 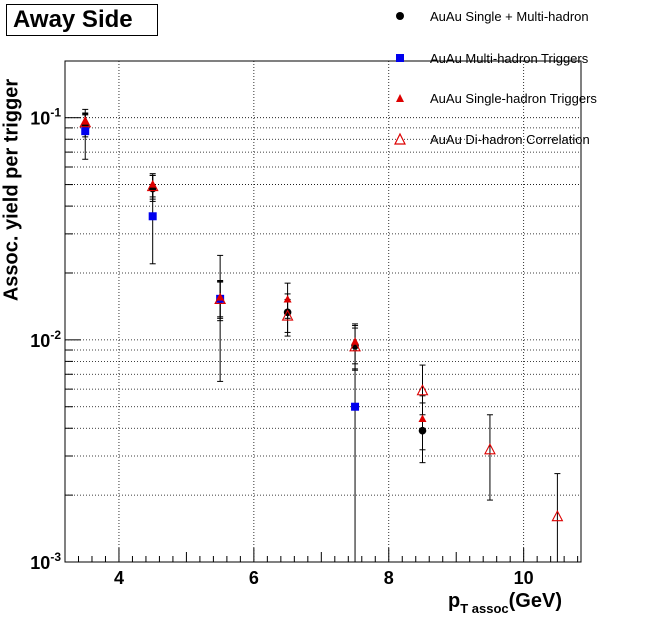 I want to click on legend-label: AuAu Di-hadron Correlation, so click(x=510, y=139).